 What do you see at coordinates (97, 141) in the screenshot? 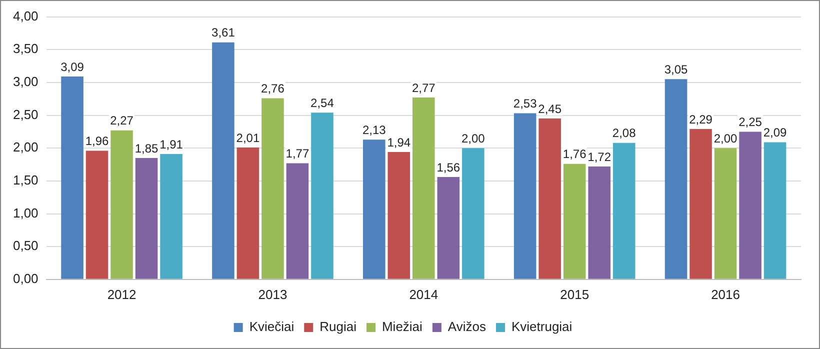
I see `data-label: 1,96` at bounding box center [97, 141].